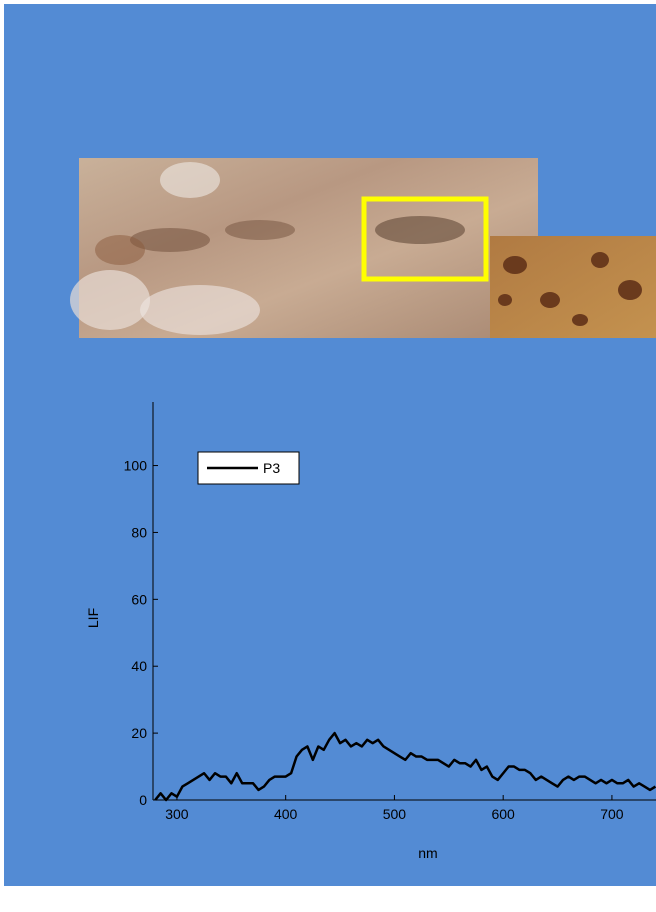 This screenshot has height=912, width=656. Describe the element at coordinates (143, 800) in the screenshot. I see `y-tick-label: 0` at that location.